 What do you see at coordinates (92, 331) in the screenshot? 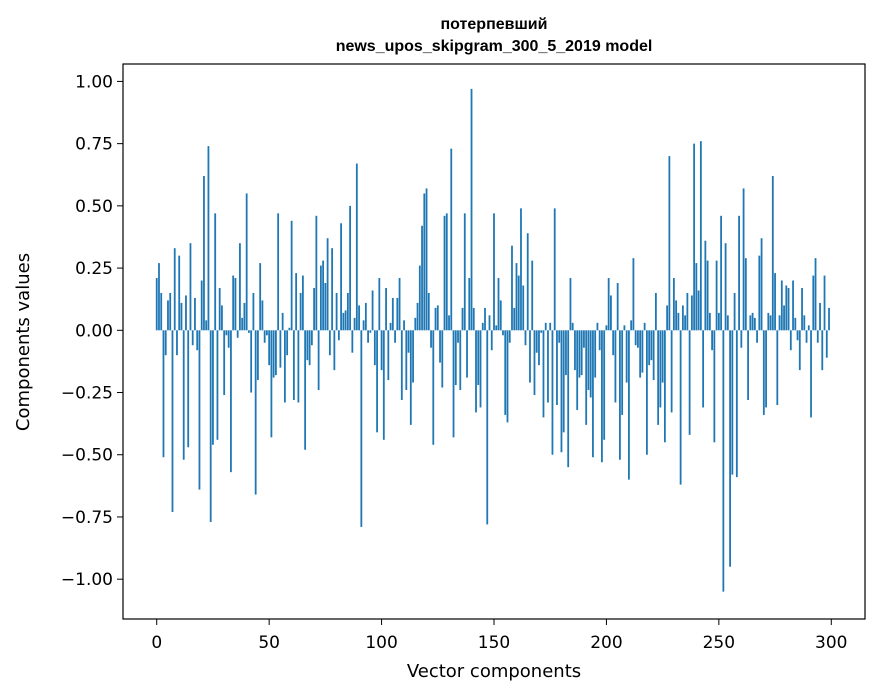
I see `y-axis-ticks: 1.00 0.75 0.50 0.25 0.00 −0.25 −0.50 −0.75 −1.00` at bounding box center [92, 331].